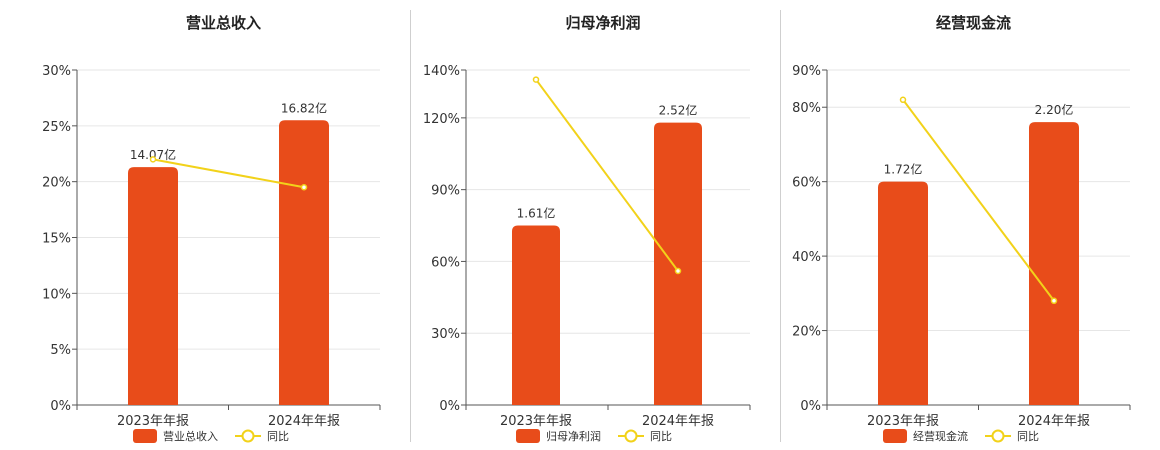  What do you see at coordinates (806, 108) in the screenshot?
I see `y-tick-label: 80%` at bounding box center [806, 108].